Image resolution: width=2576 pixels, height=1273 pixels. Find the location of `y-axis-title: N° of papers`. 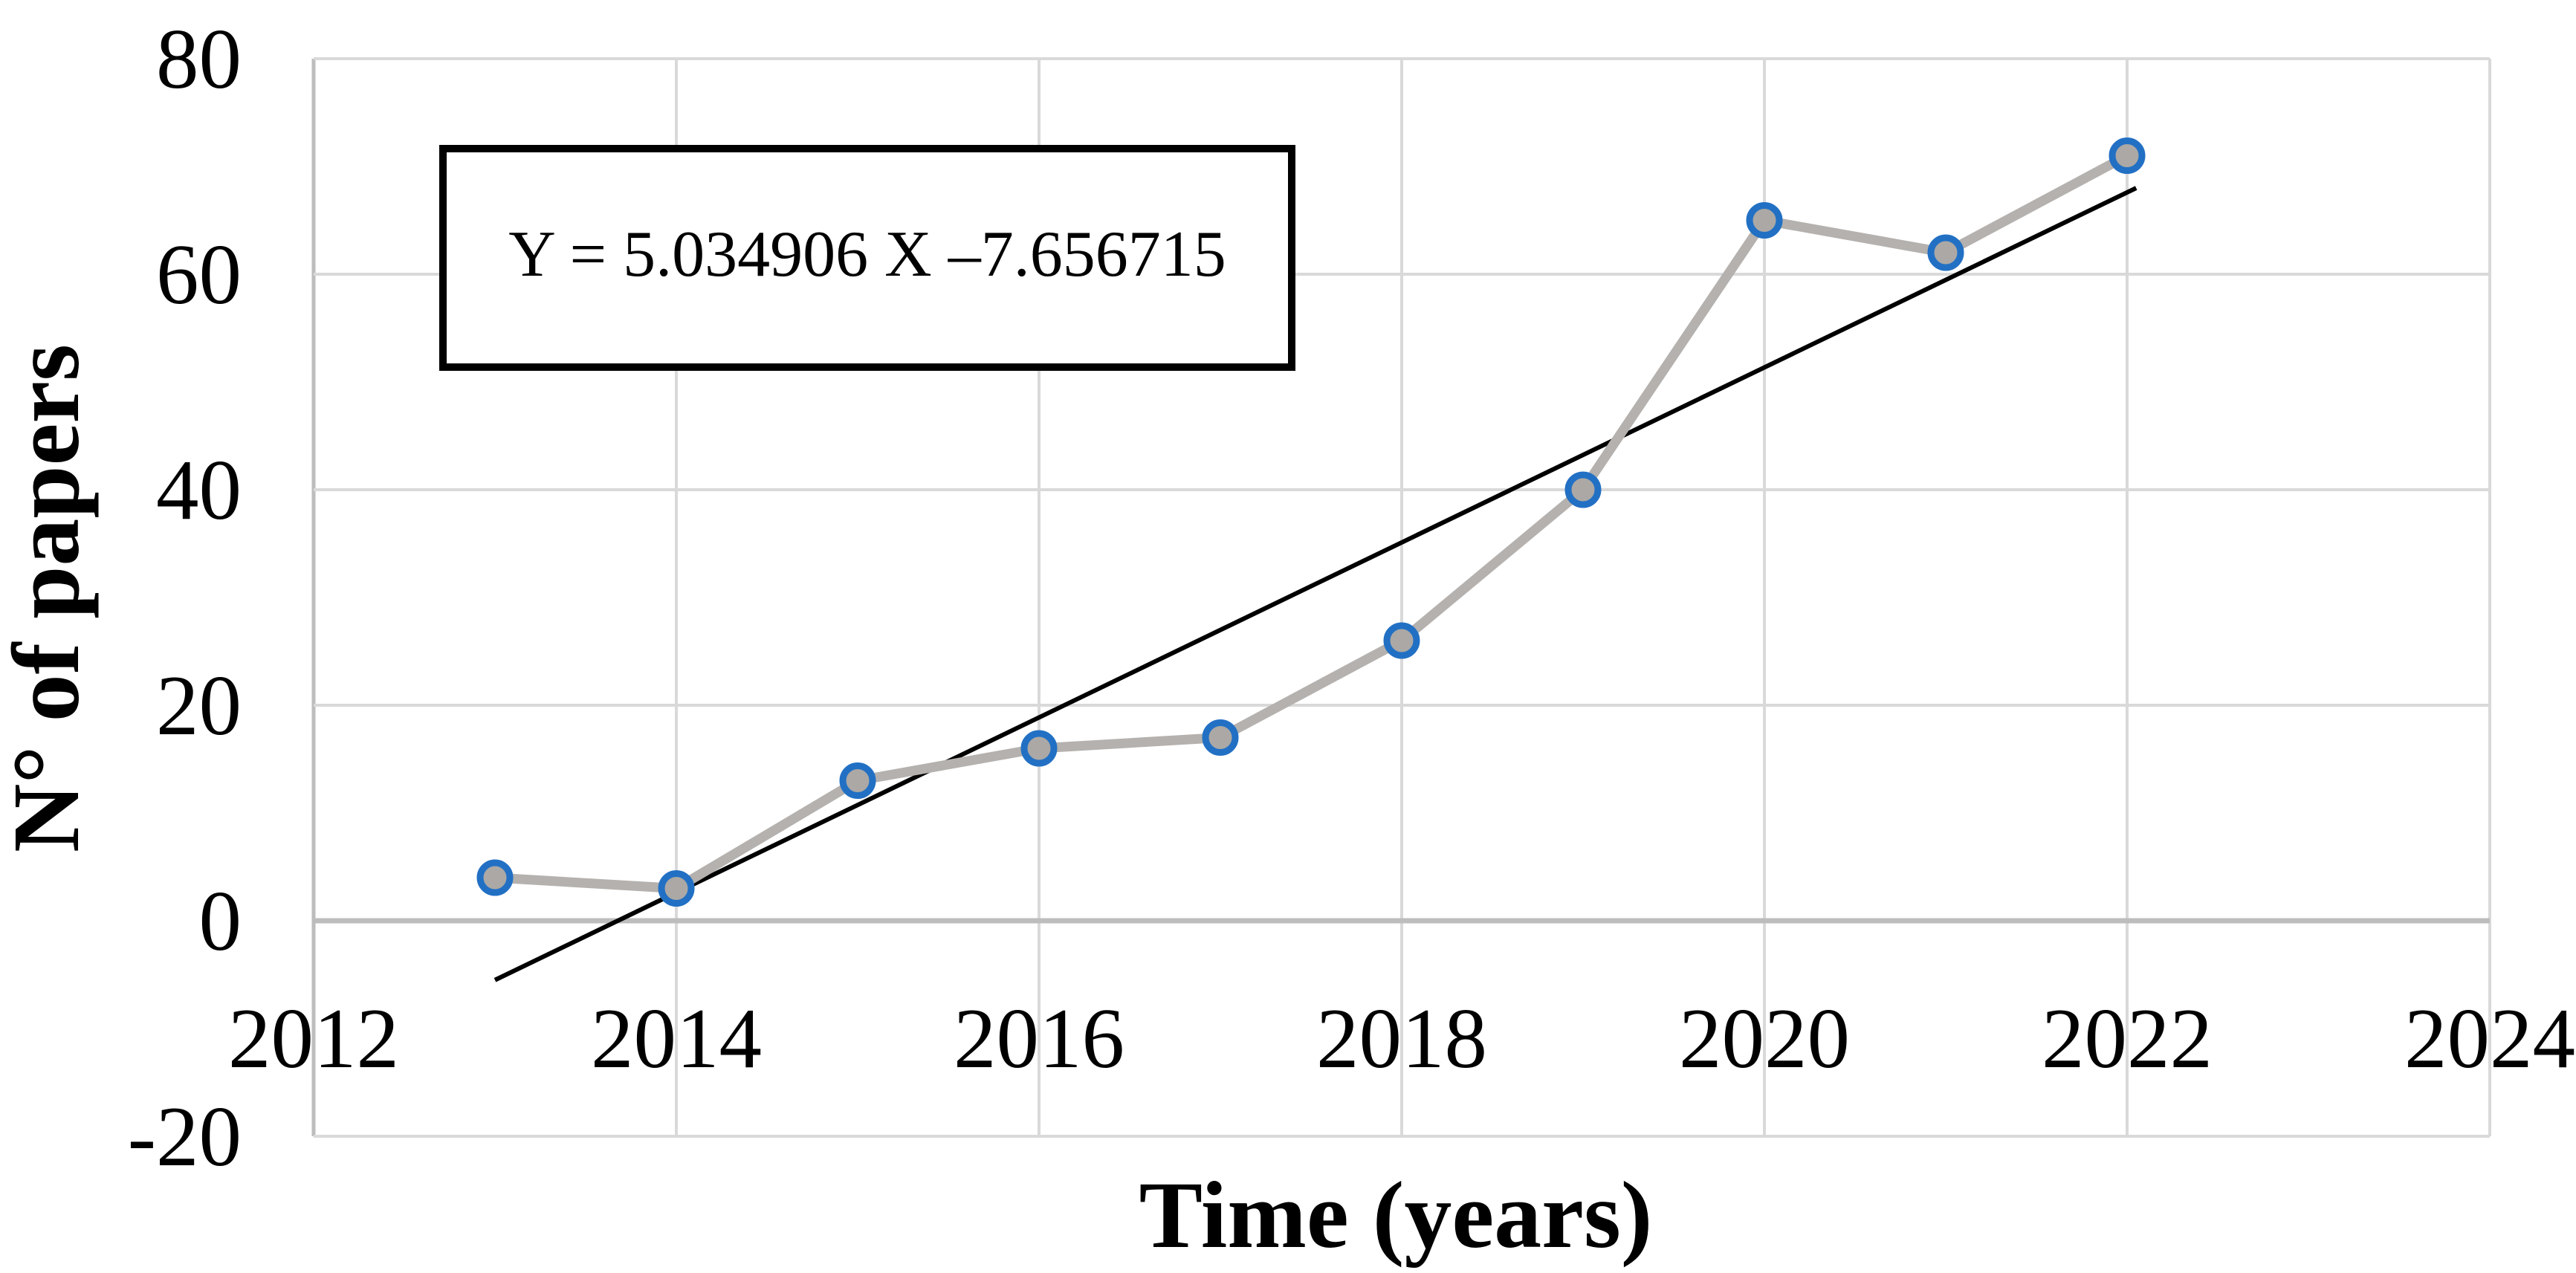

y-axis-title: N° of papers is located at coordinates (49, 598).